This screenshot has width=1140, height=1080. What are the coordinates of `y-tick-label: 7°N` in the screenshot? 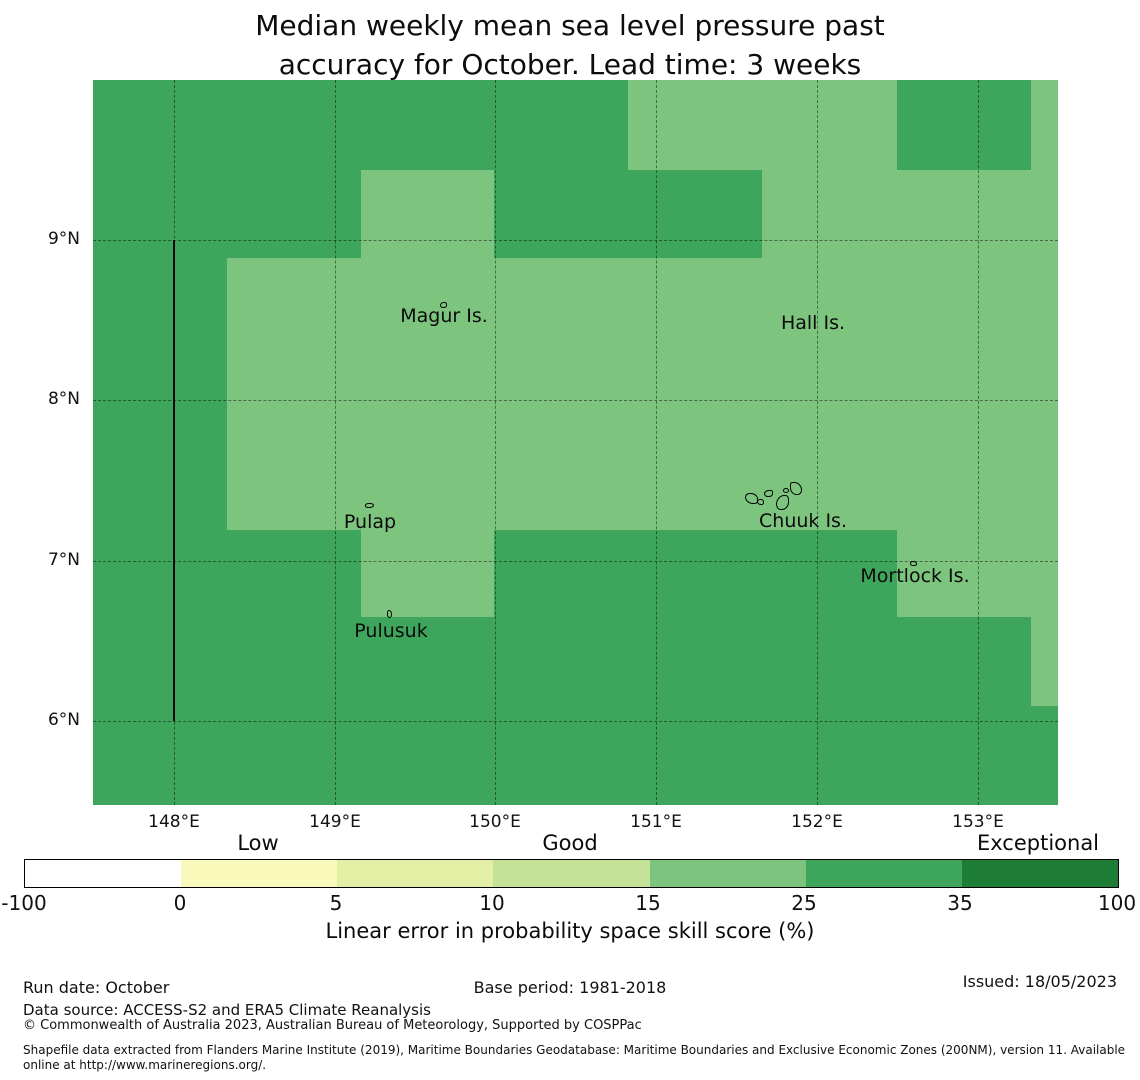 It's located at (63, 560).